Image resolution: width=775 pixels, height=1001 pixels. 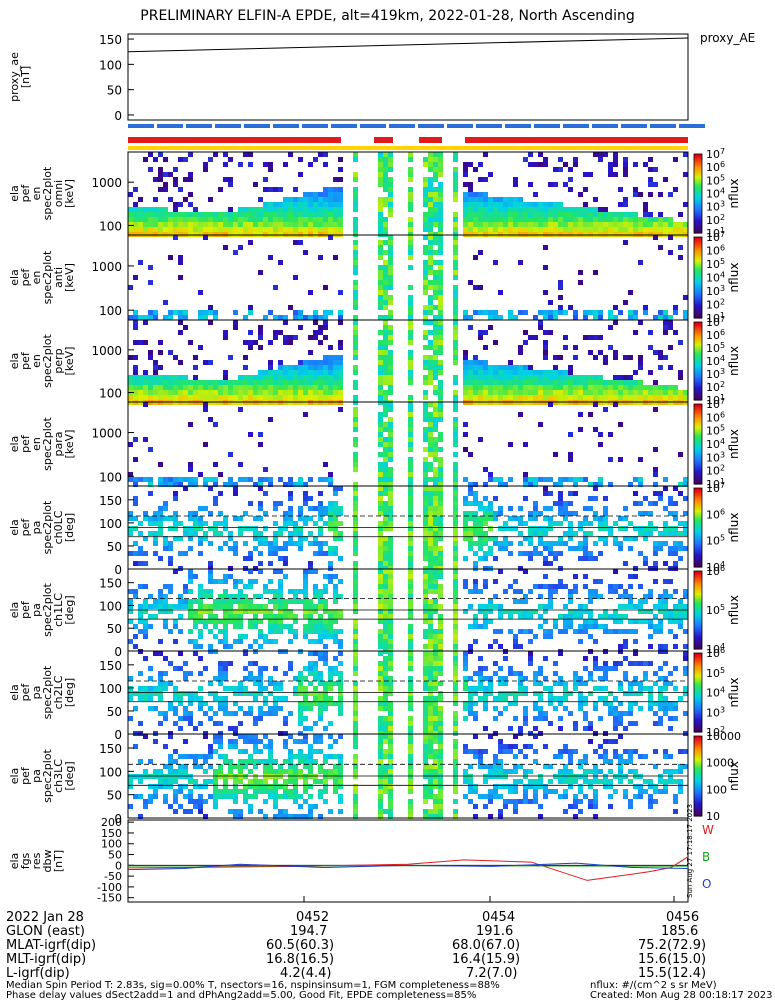 What do you see at coordinates (715, 207) in the screenshot?
I see `spec-panel-1-colorbar-tick: 103` at bounding box center [715, 207].